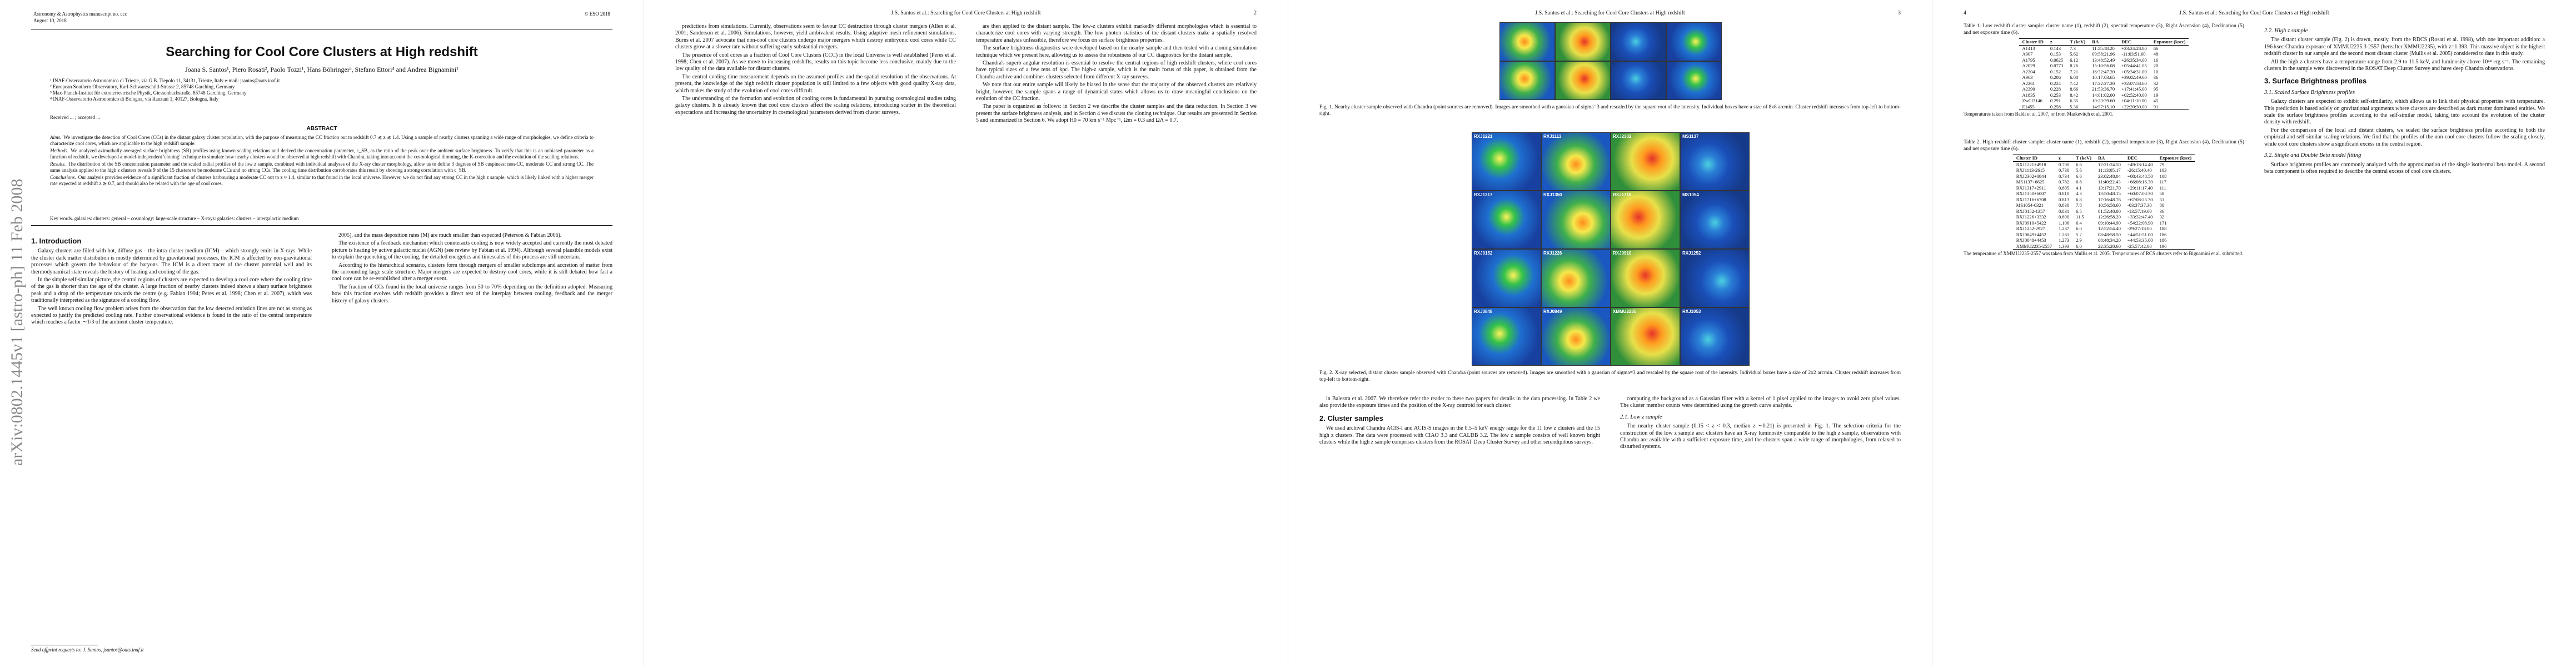  I want to click on table-cell: +29:11:17.40, so click(2140, 188).